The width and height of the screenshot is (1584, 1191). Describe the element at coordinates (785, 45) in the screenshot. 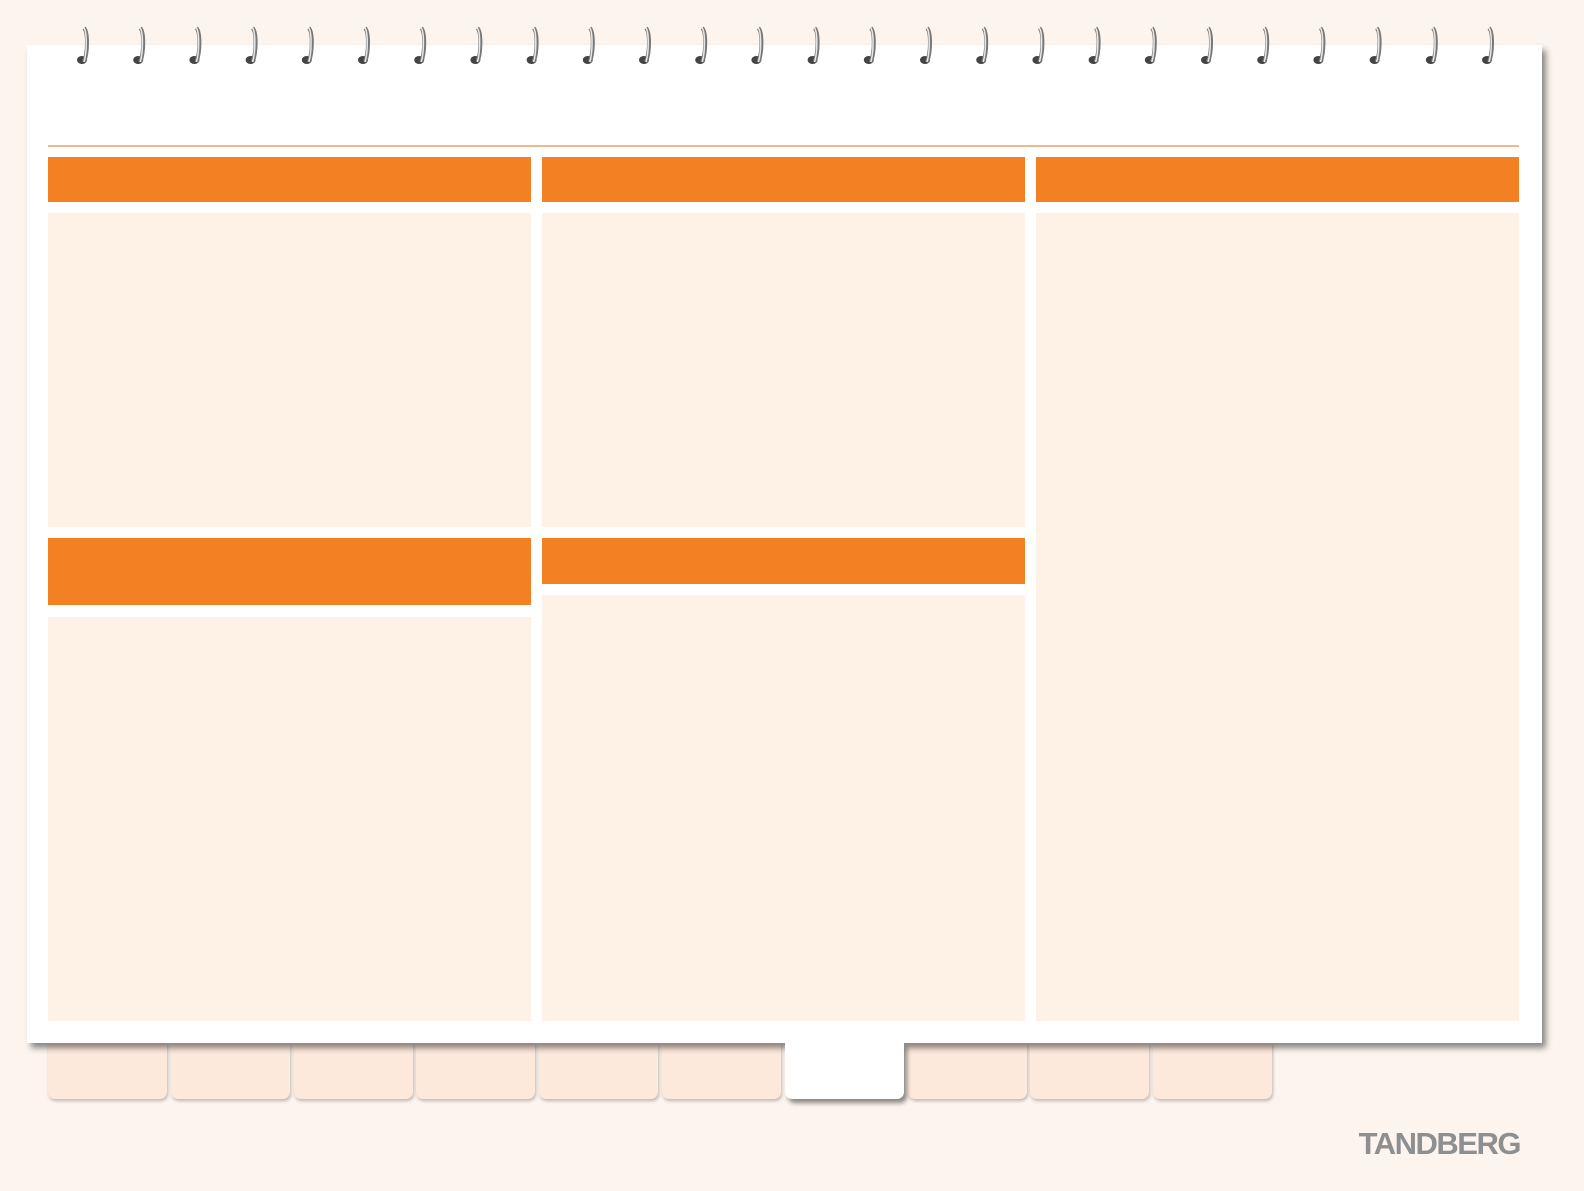

I see `spiral-binding` at that location.